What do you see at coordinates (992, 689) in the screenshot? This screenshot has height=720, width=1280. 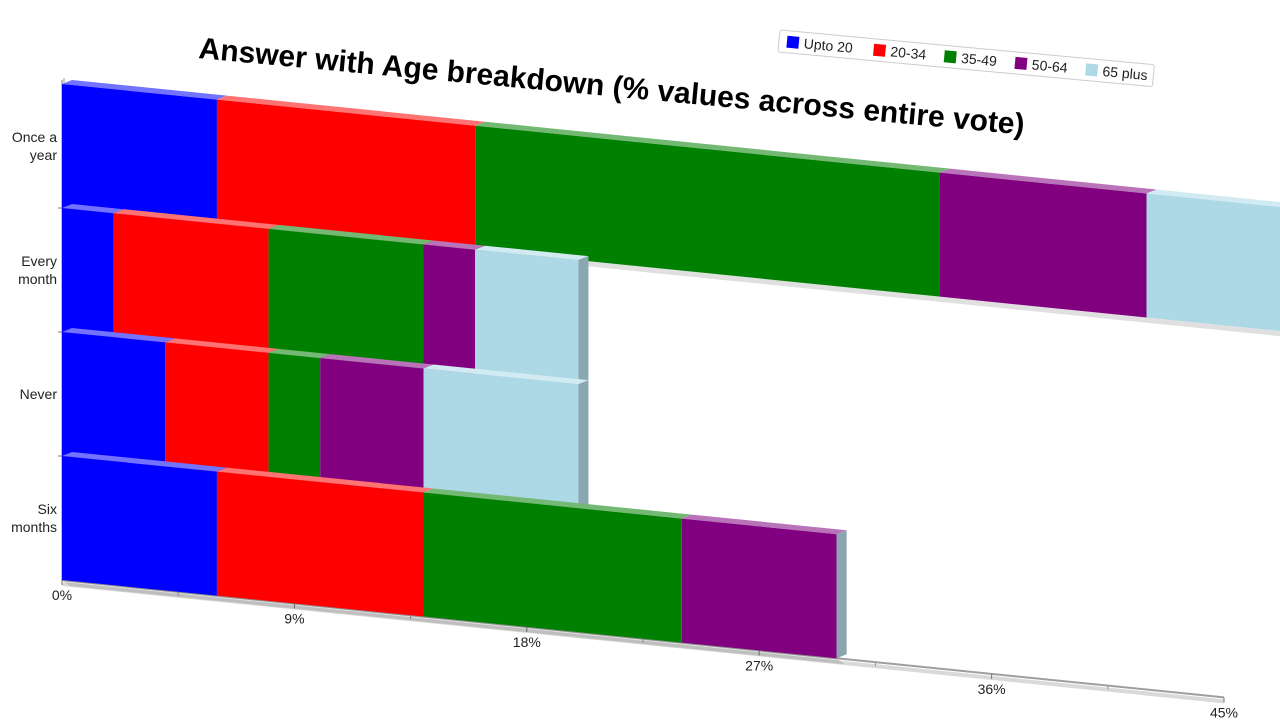 I see `x-tick-label: 36%` at bounding box center [992, 689].